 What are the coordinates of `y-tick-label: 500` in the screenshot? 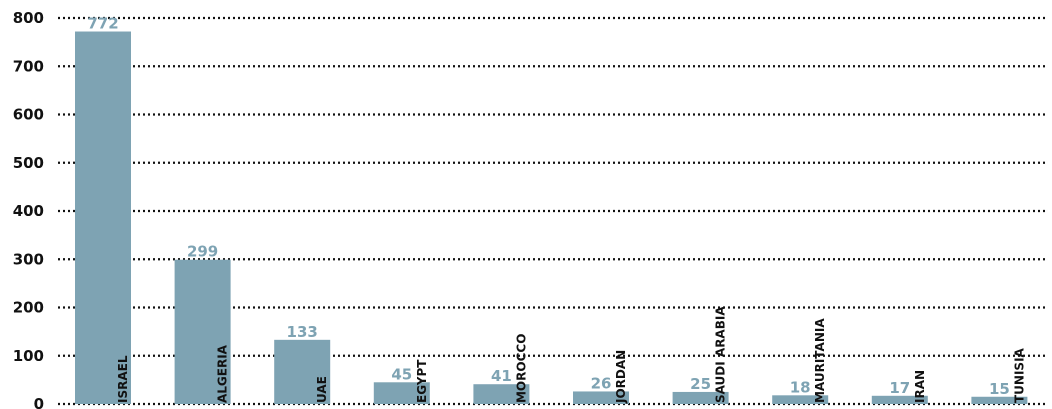 It's located at (28, 163).